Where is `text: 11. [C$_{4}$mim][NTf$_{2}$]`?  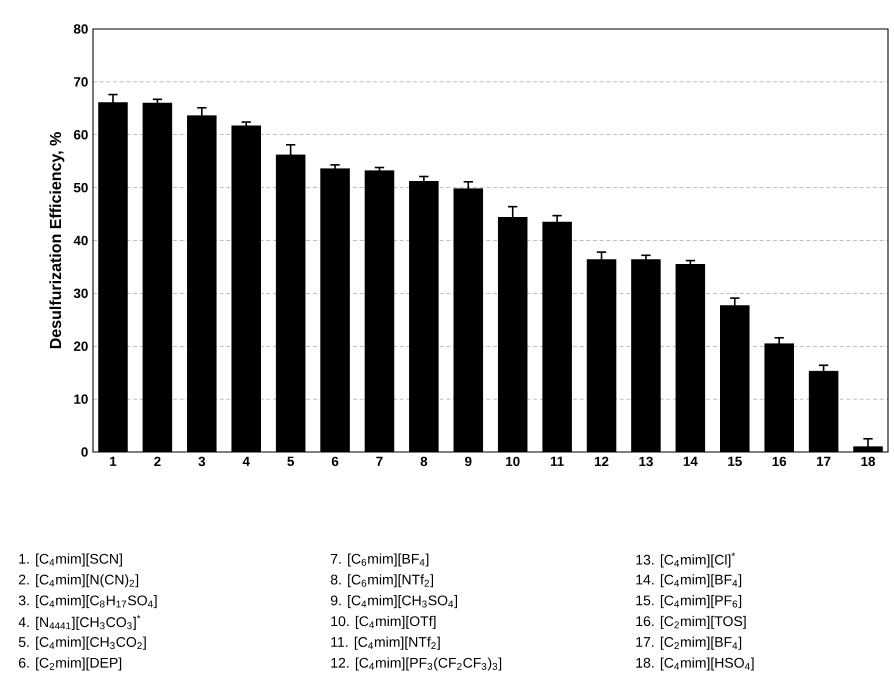
text: 11. [C$_{4}$mim][NTf$_{2}$] is located at coordinates (385, 643).